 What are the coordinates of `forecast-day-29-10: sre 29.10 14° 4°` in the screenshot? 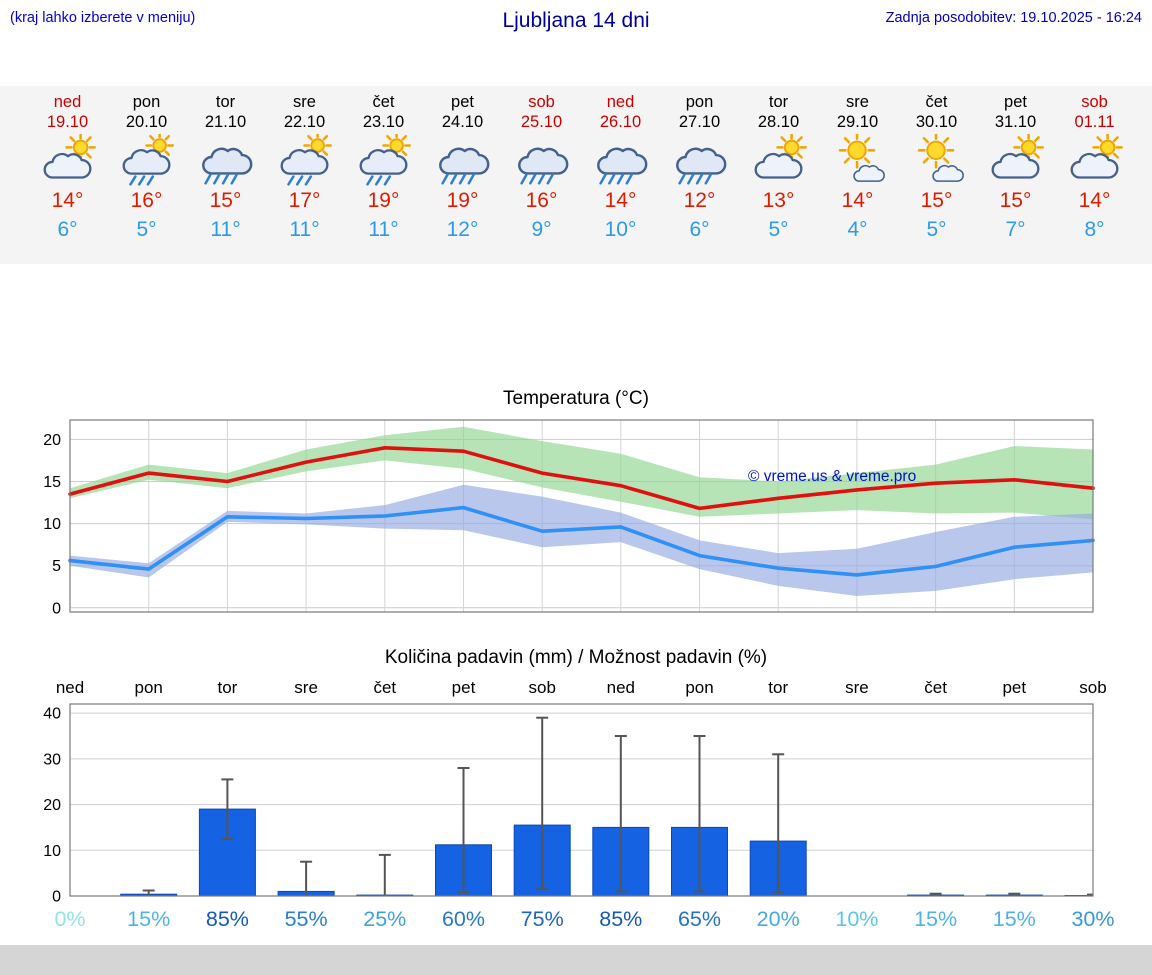 It's located at (857, 175).